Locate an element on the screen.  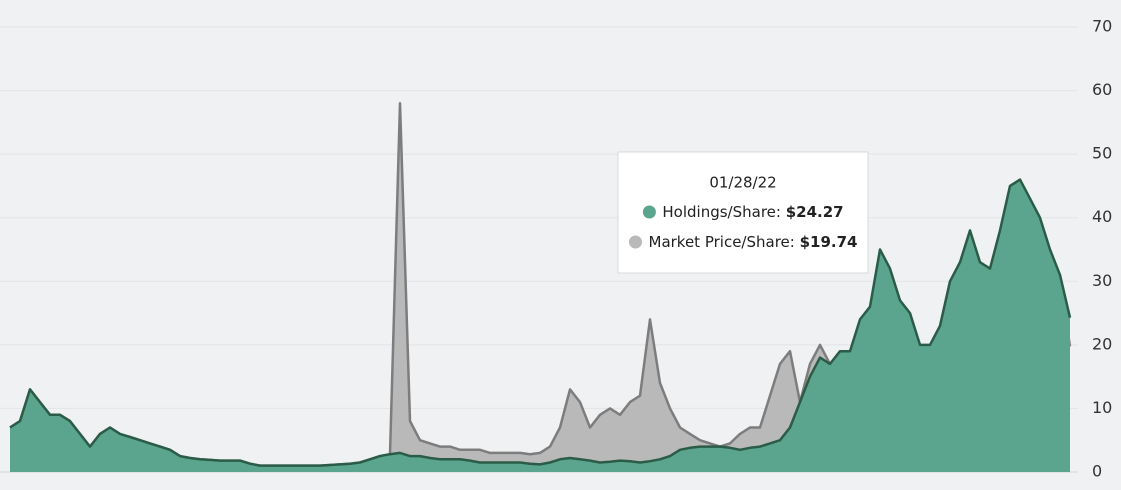
tooltip-value: $24.27 is located at coordinates (815, 212).